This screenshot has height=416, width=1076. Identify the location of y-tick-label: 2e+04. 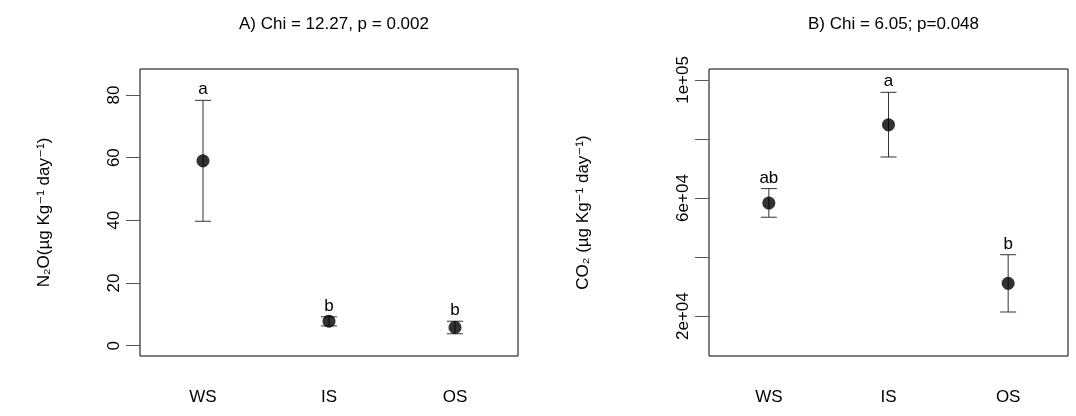
(682, 316).